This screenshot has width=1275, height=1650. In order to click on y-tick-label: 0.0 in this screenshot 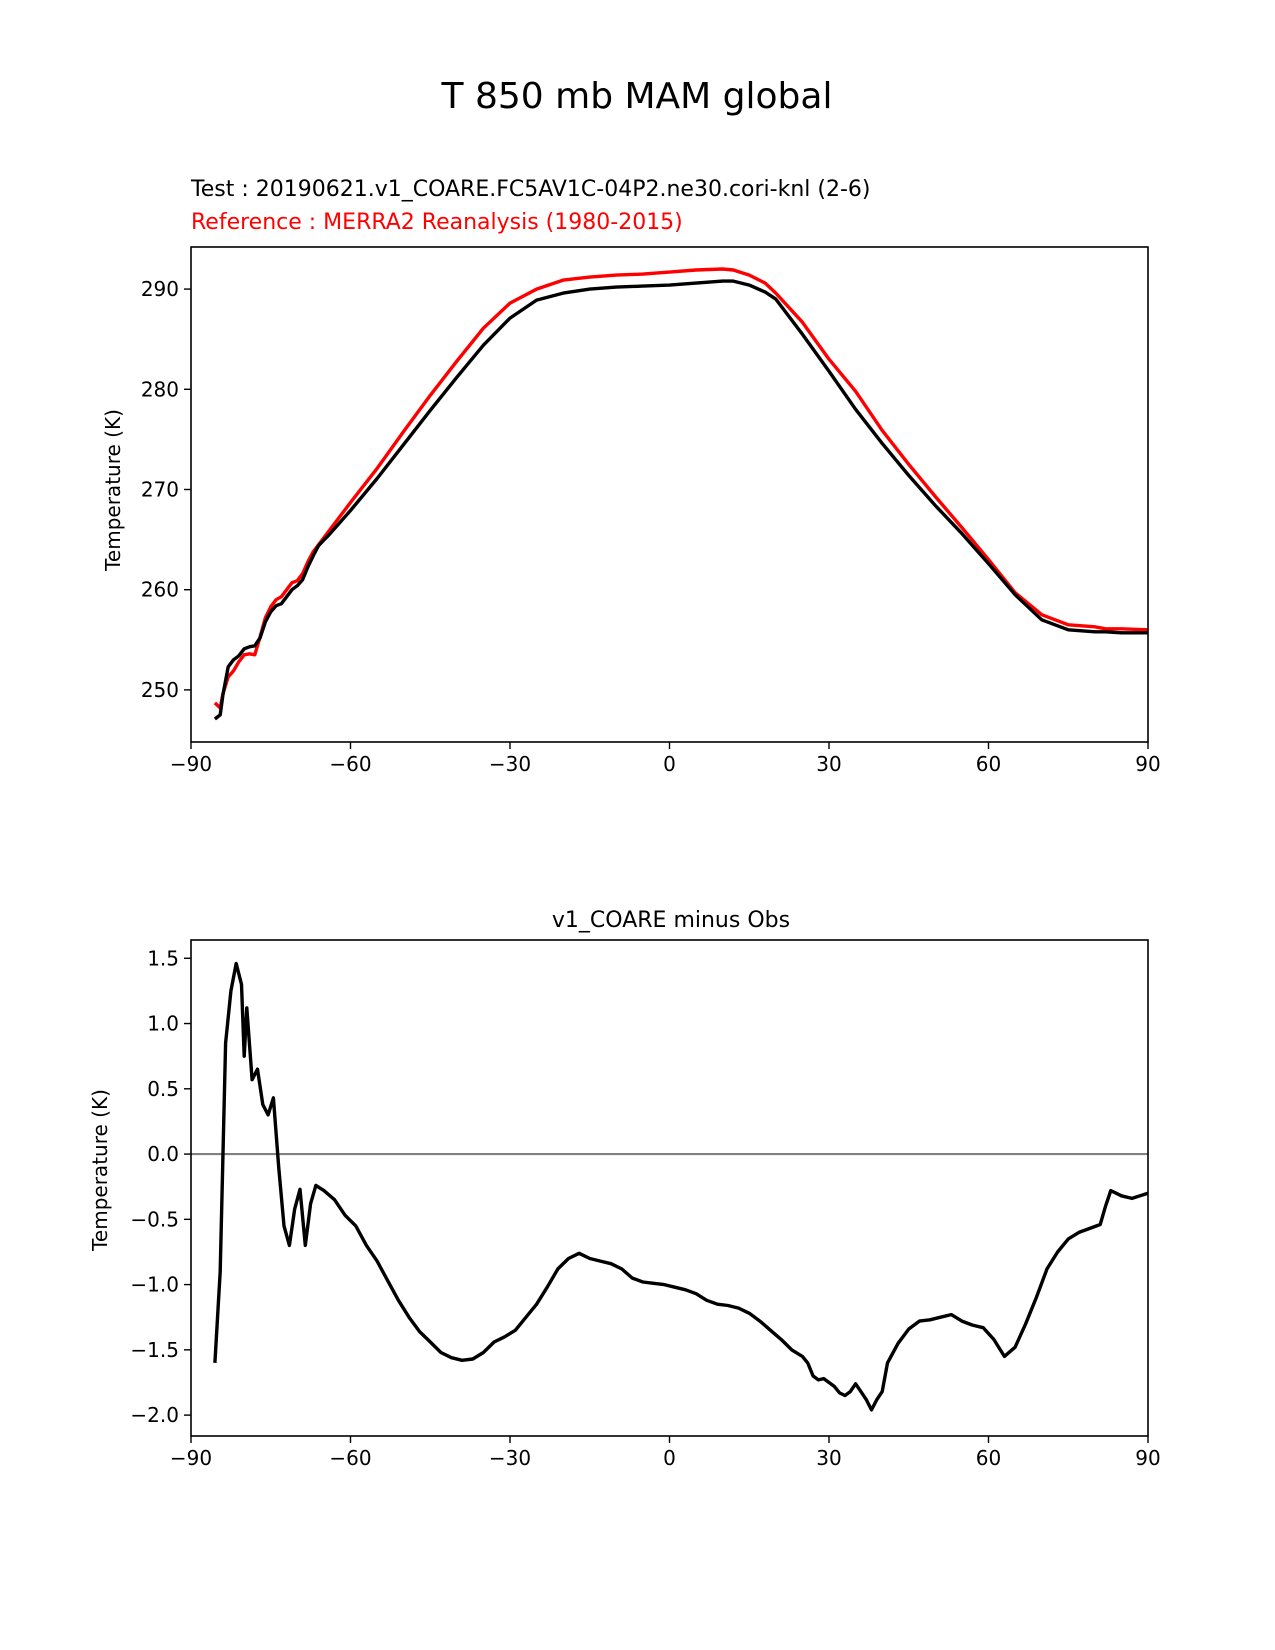, I will do `click(163, 1154)`.